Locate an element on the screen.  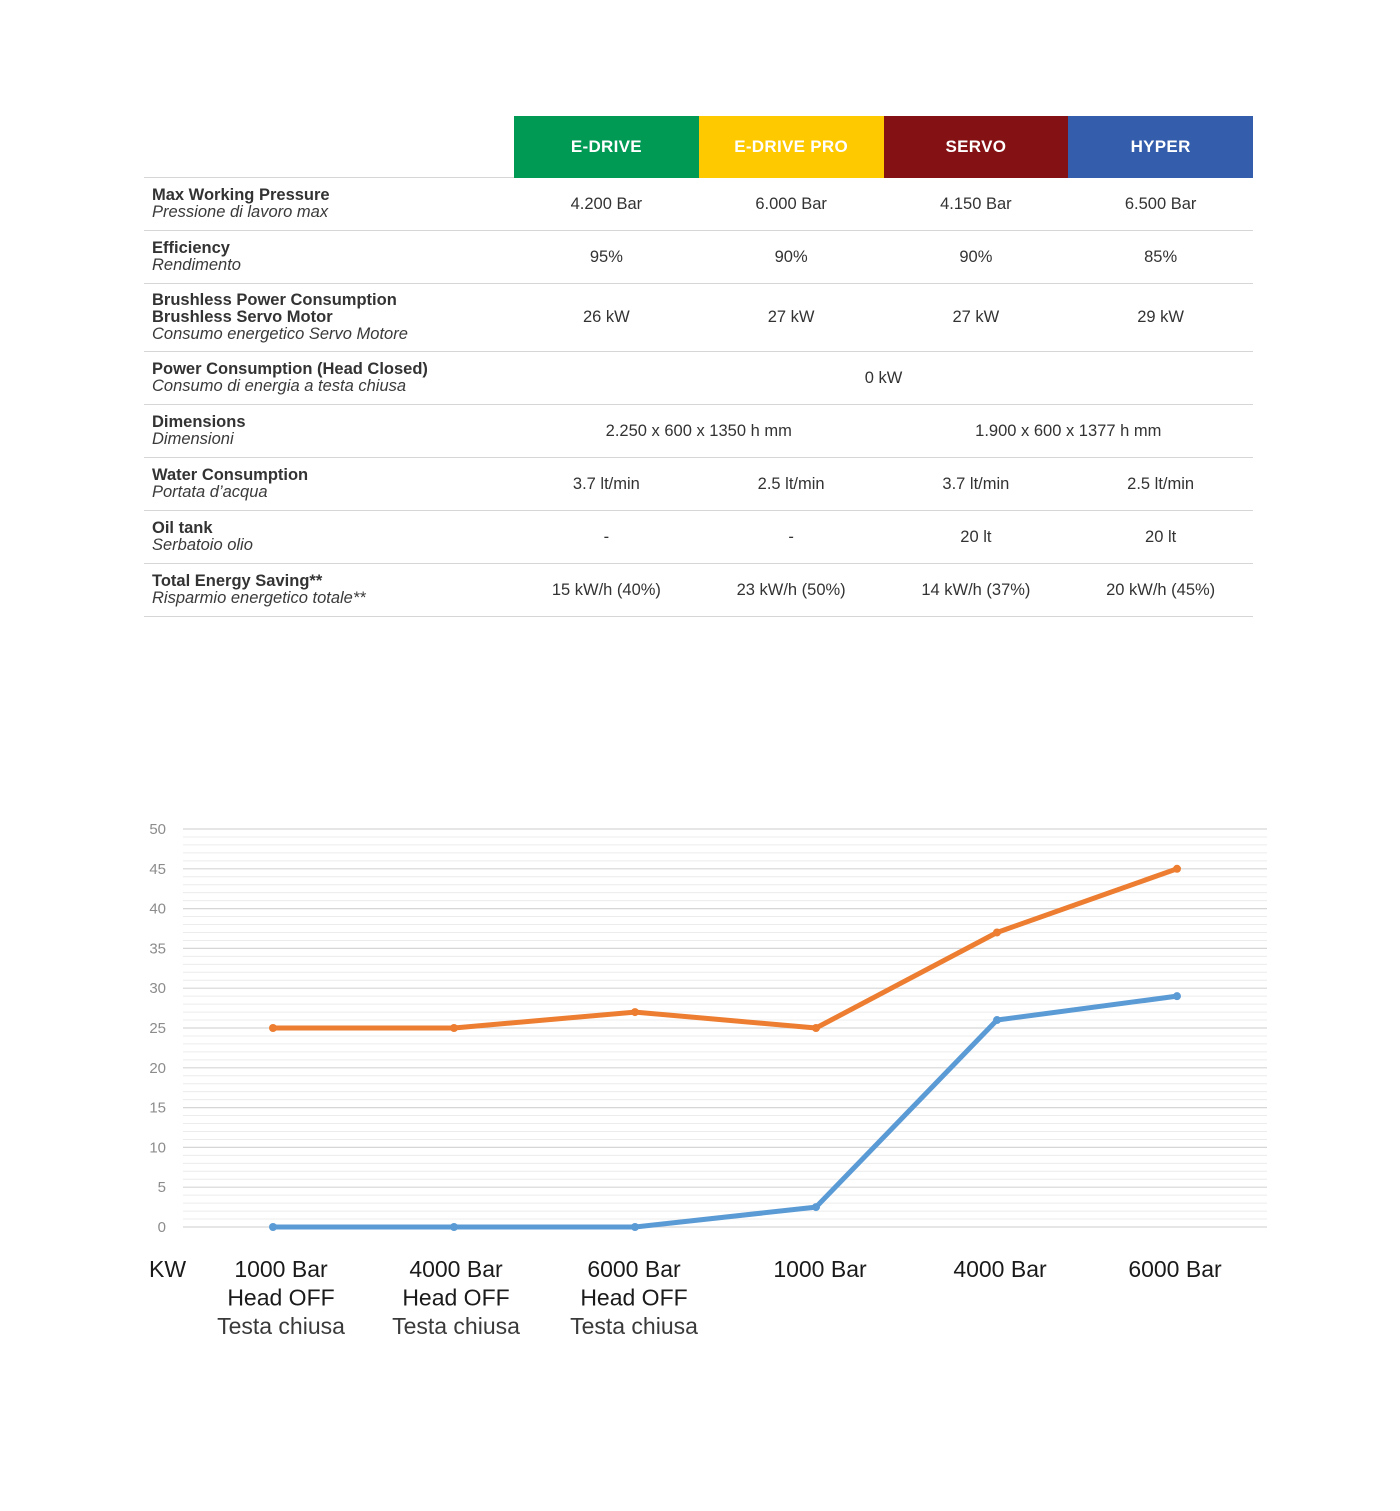
table-header: E-DRIVE E-DRIVE PRO SERVO HYPER is located at coordinates (698, 147).